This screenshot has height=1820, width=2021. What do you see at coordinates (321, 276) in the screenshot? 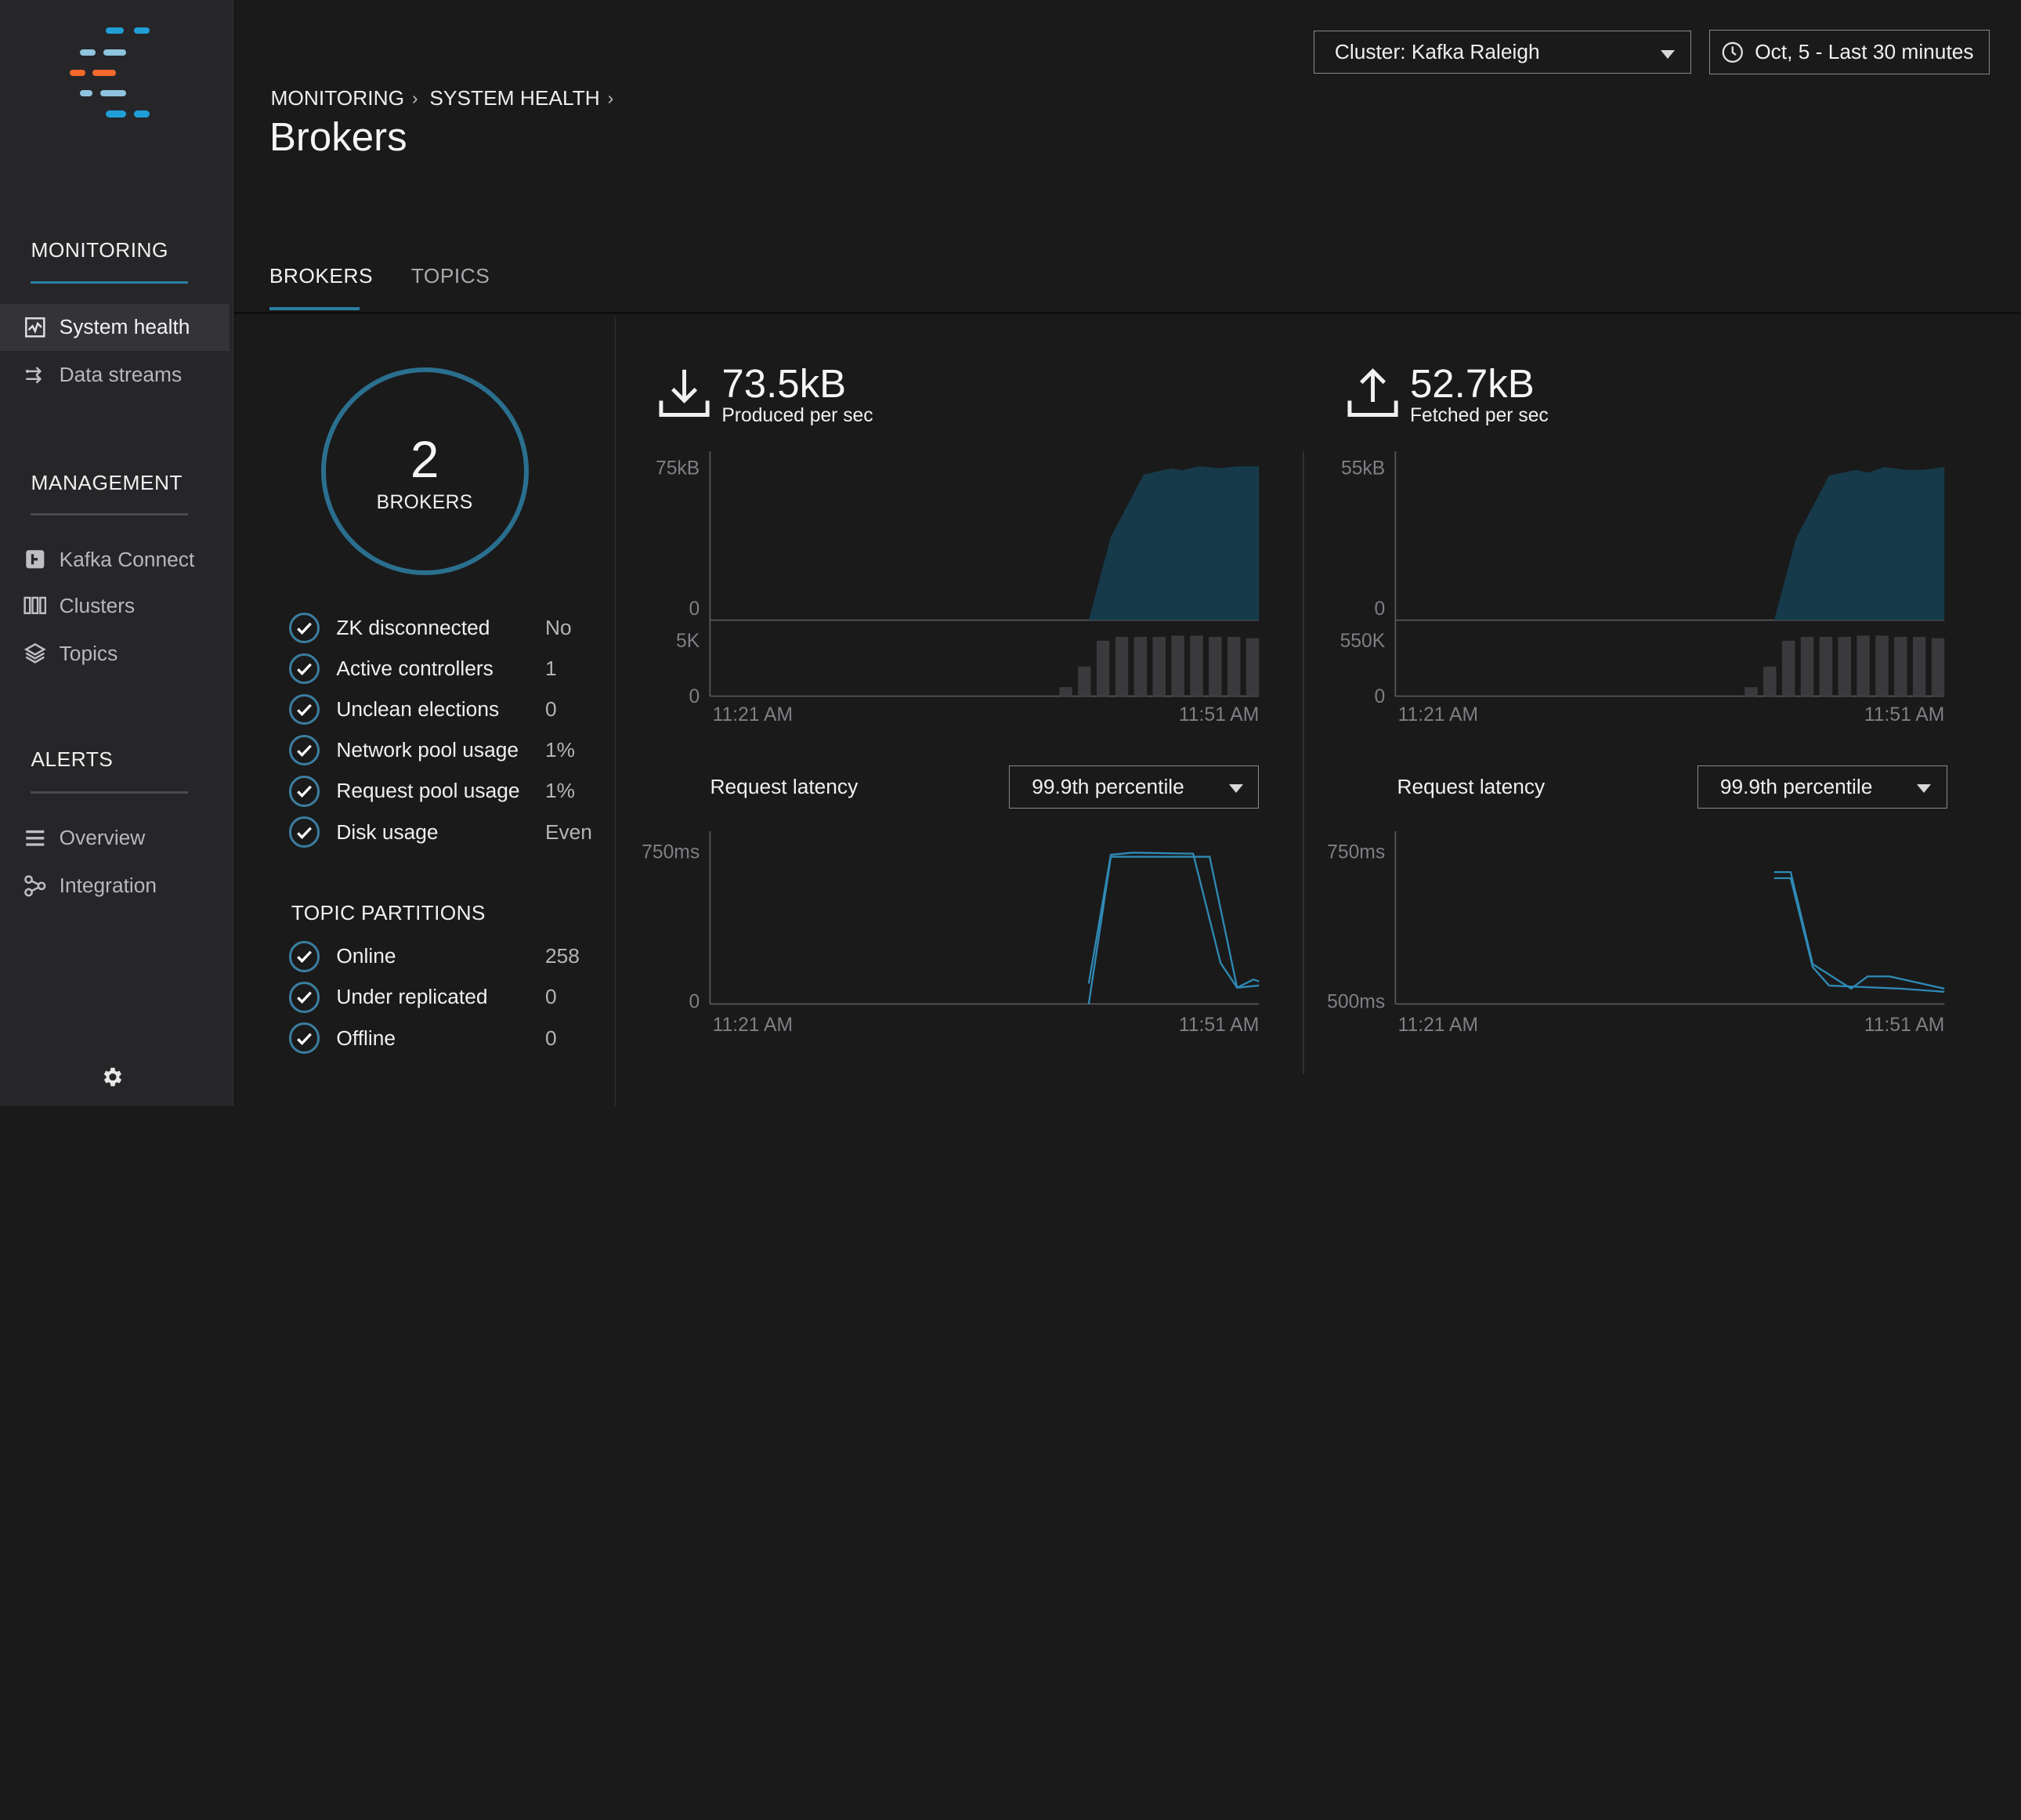
I see `tab-brokers: BROKERS` at bounding box center [321, 276].